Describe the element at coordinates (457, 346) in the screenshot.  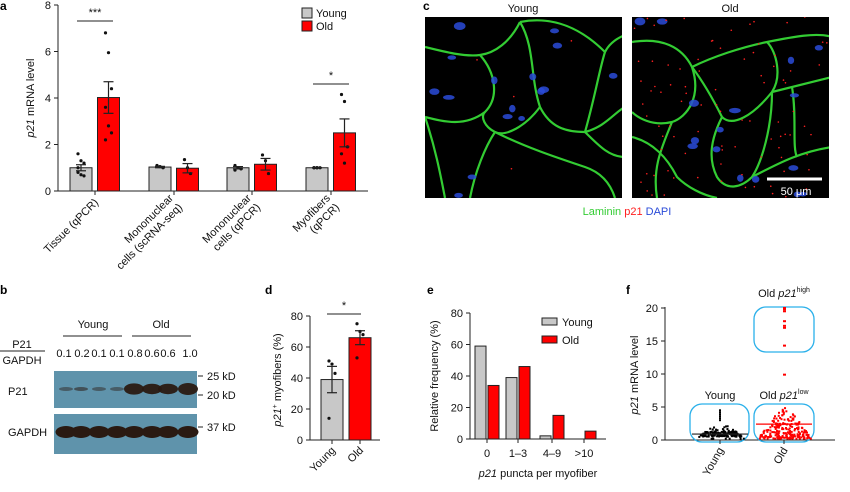
I see `y-tick-label: 60` at that location.